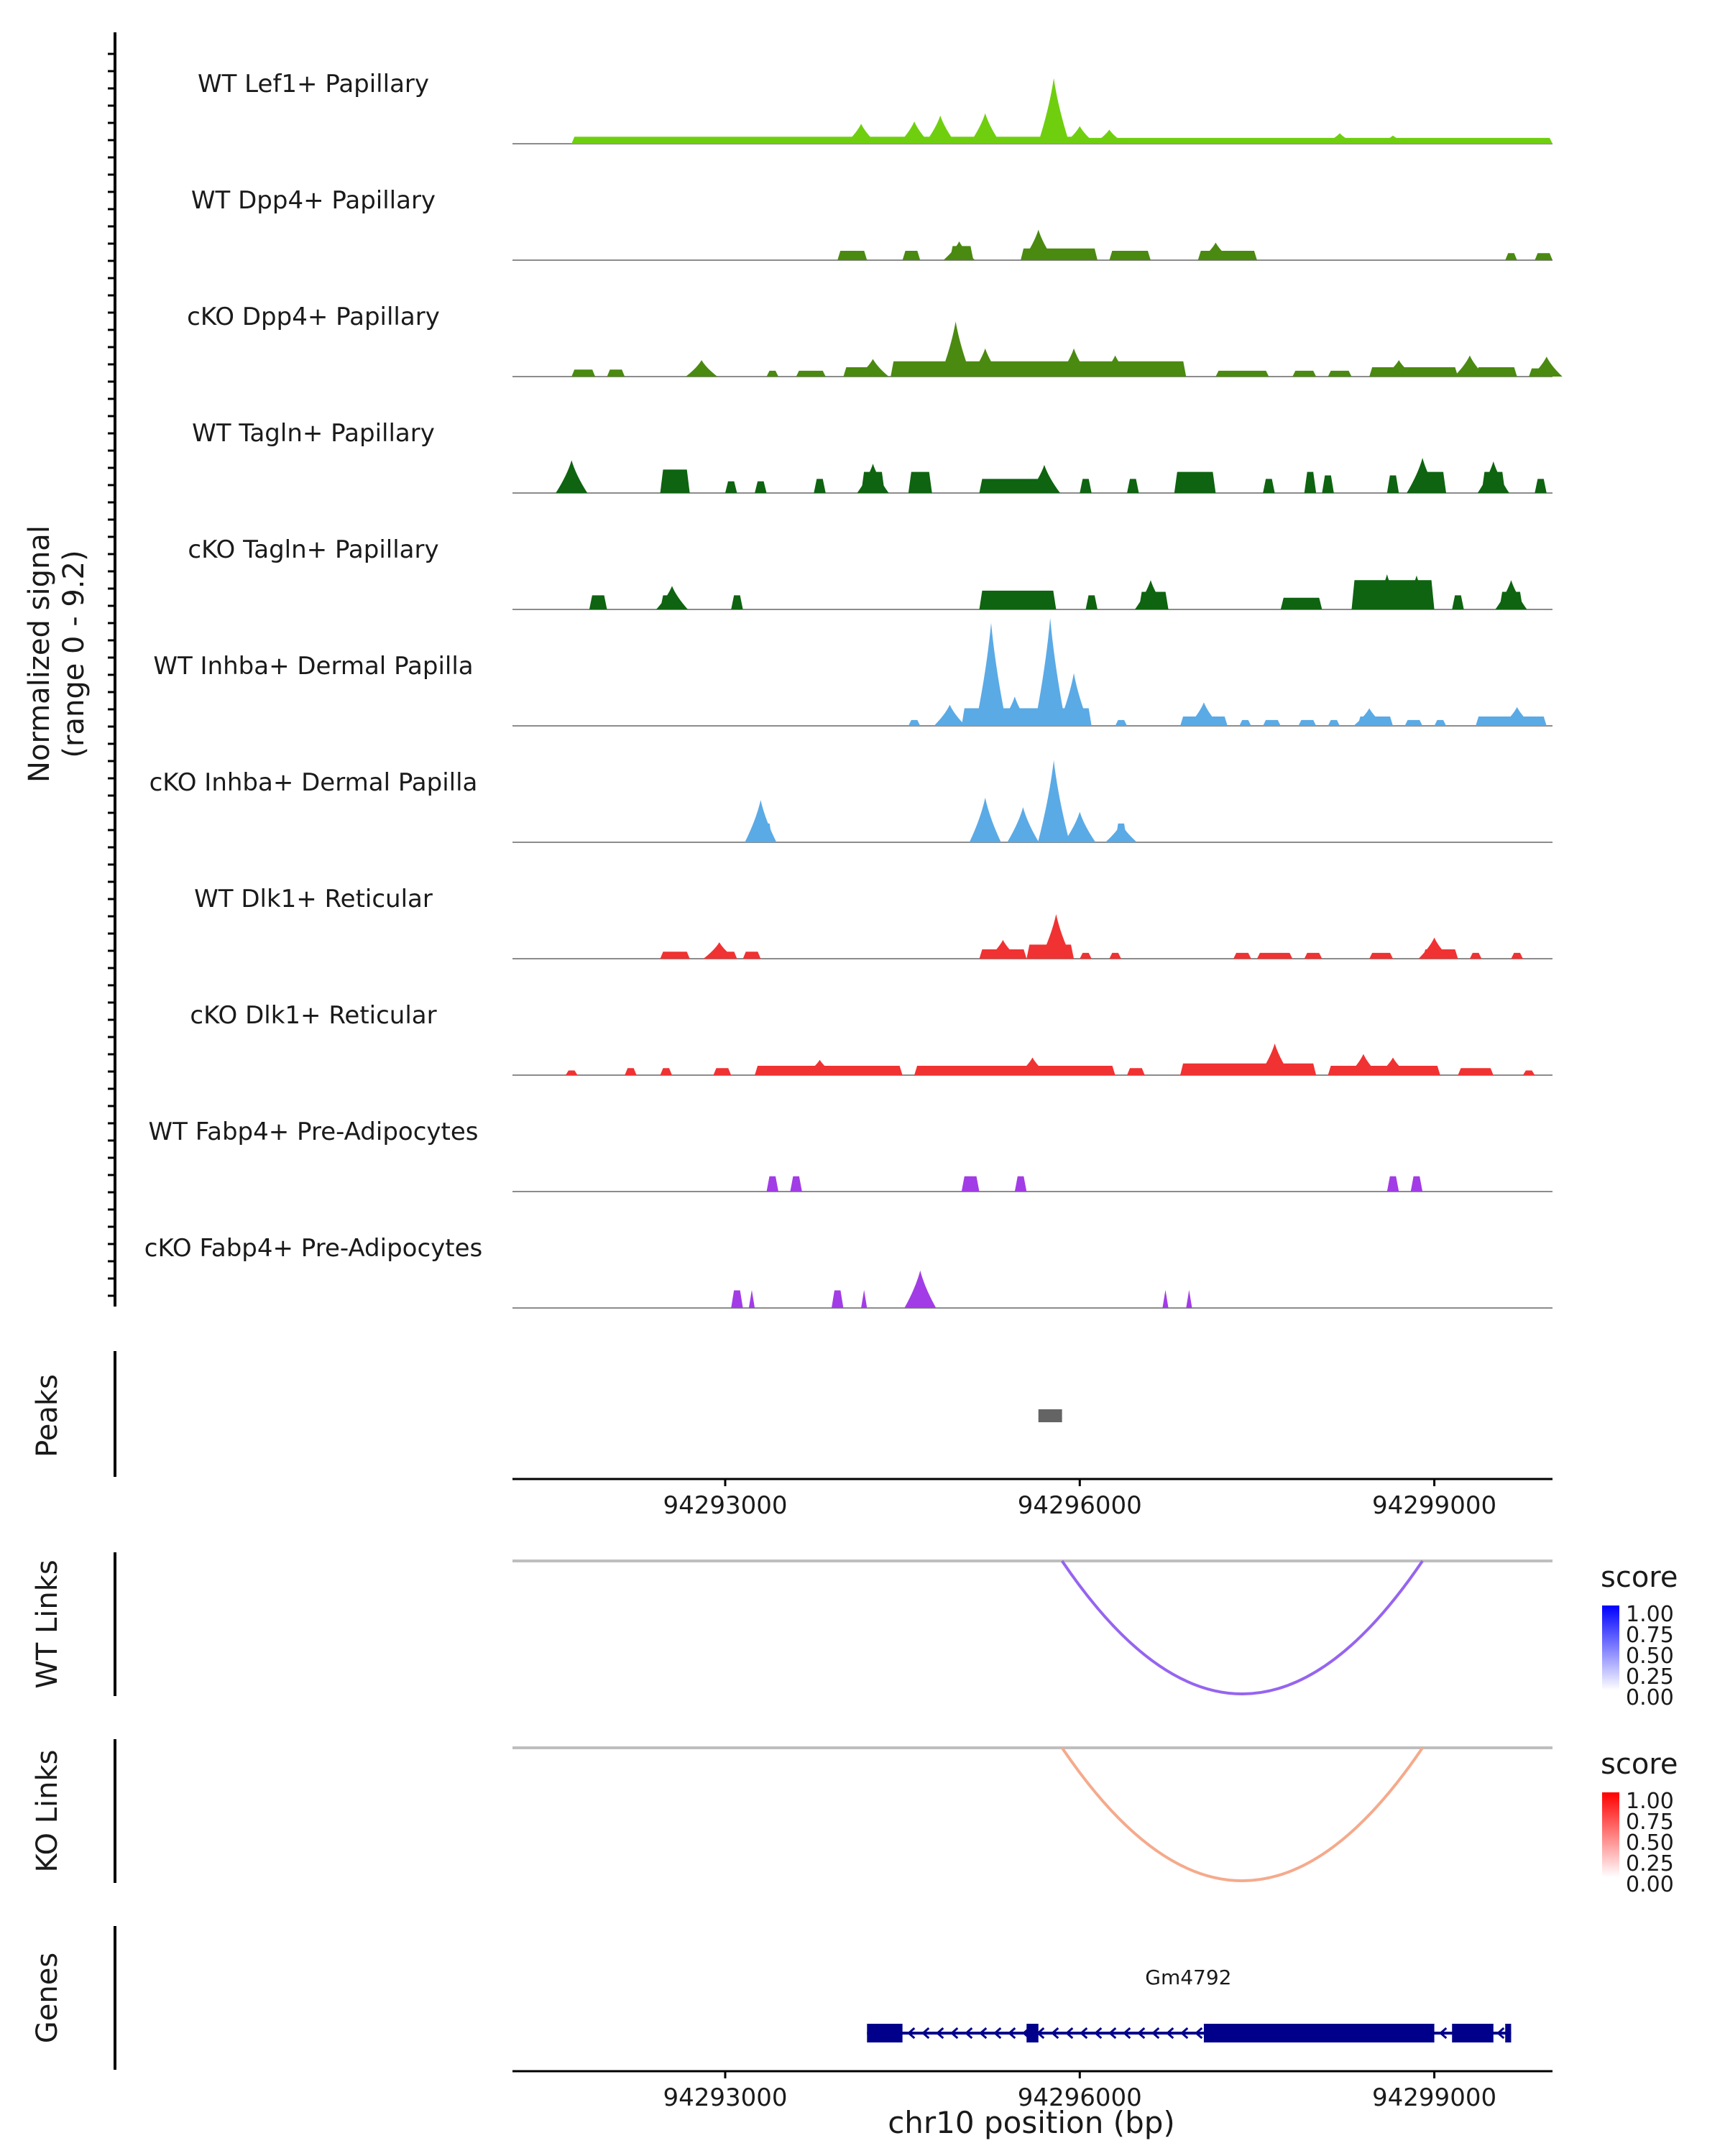 The height and width of the screenshot is (2156, 1725). What do you see at coordinates (1650, 1823) in the screenshot?
I see `legend-tick-label: 0.75` at bounding box center [1650, 1823].